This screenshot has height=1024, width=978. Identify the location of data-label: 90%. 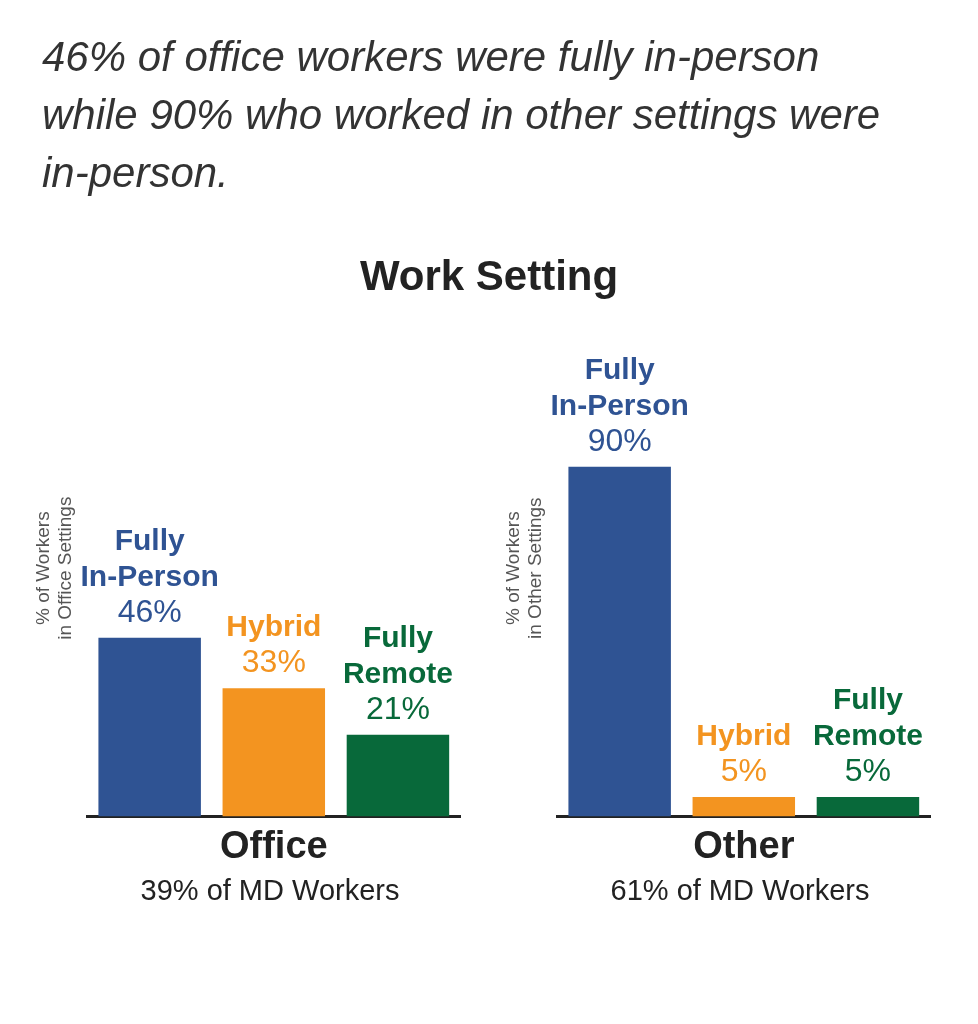
(619, 439).